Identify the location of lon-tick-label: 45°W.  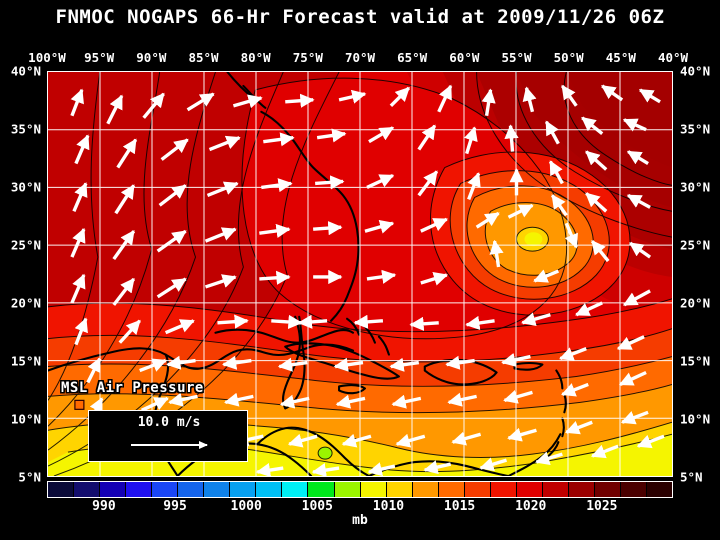
(620, 57).